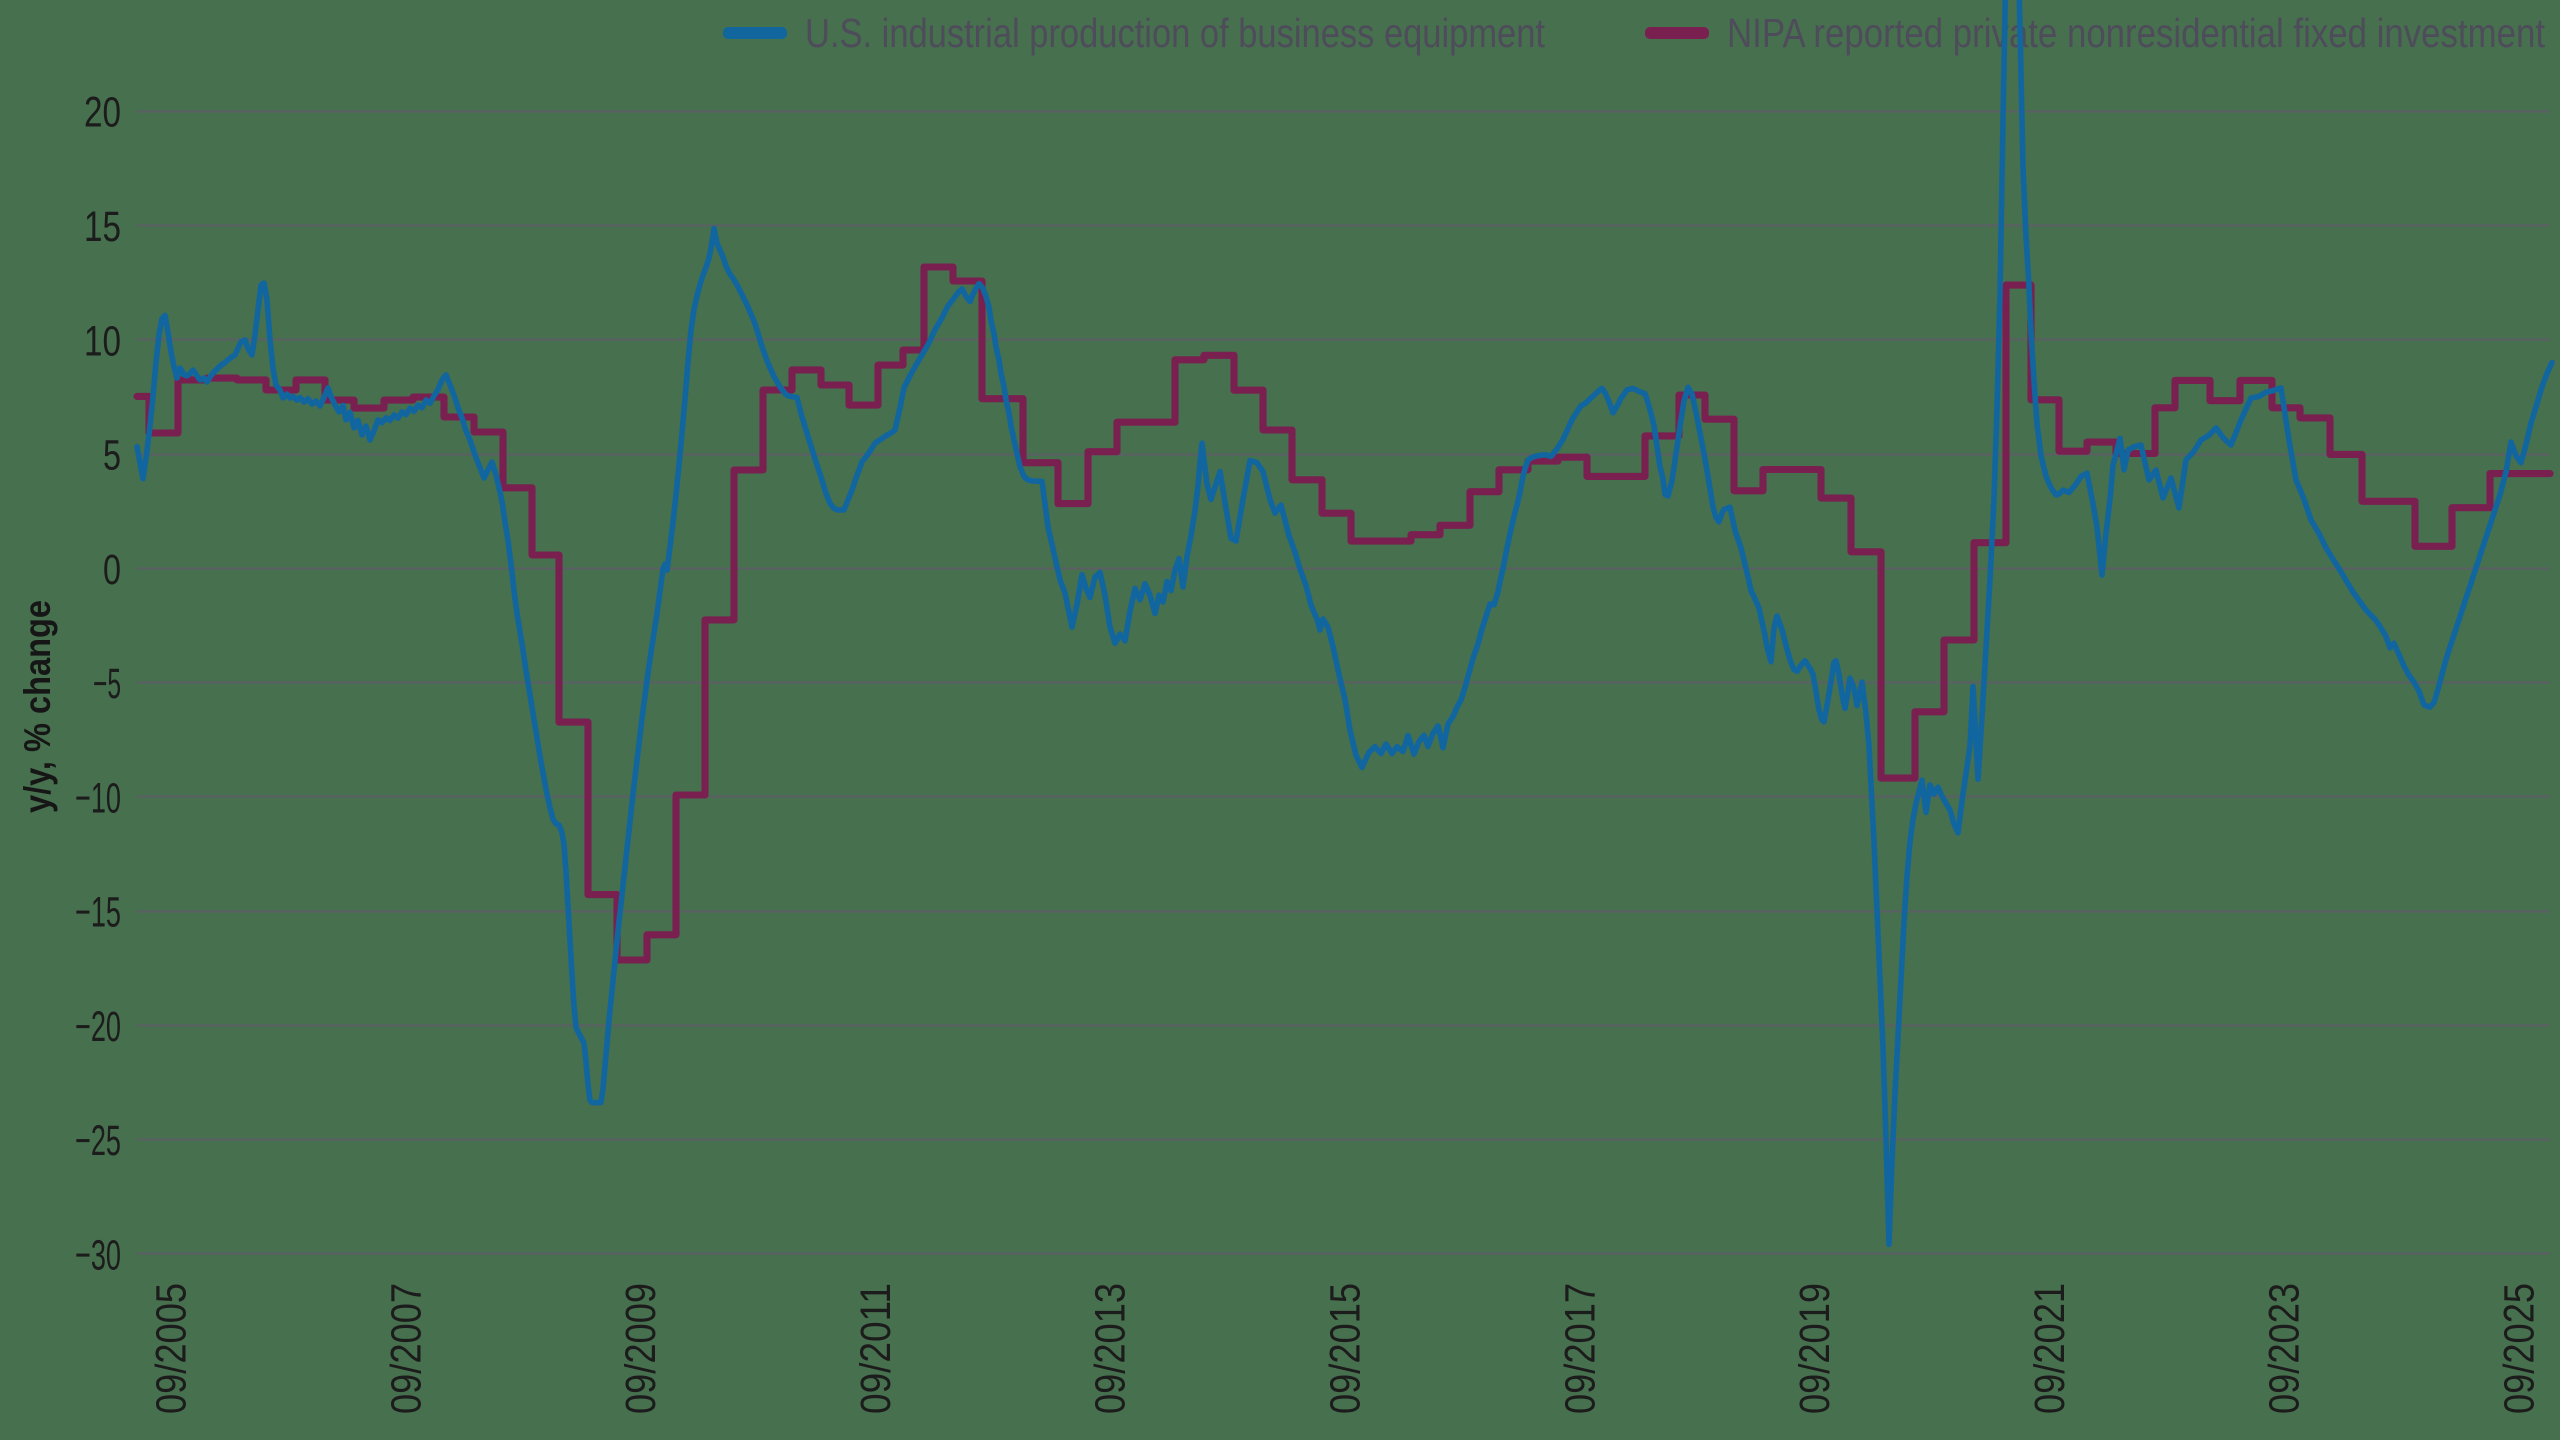 This screenshot has height=1440, width=2560. I want to click on svg-text: 09/2013, so click(1111, 1348).